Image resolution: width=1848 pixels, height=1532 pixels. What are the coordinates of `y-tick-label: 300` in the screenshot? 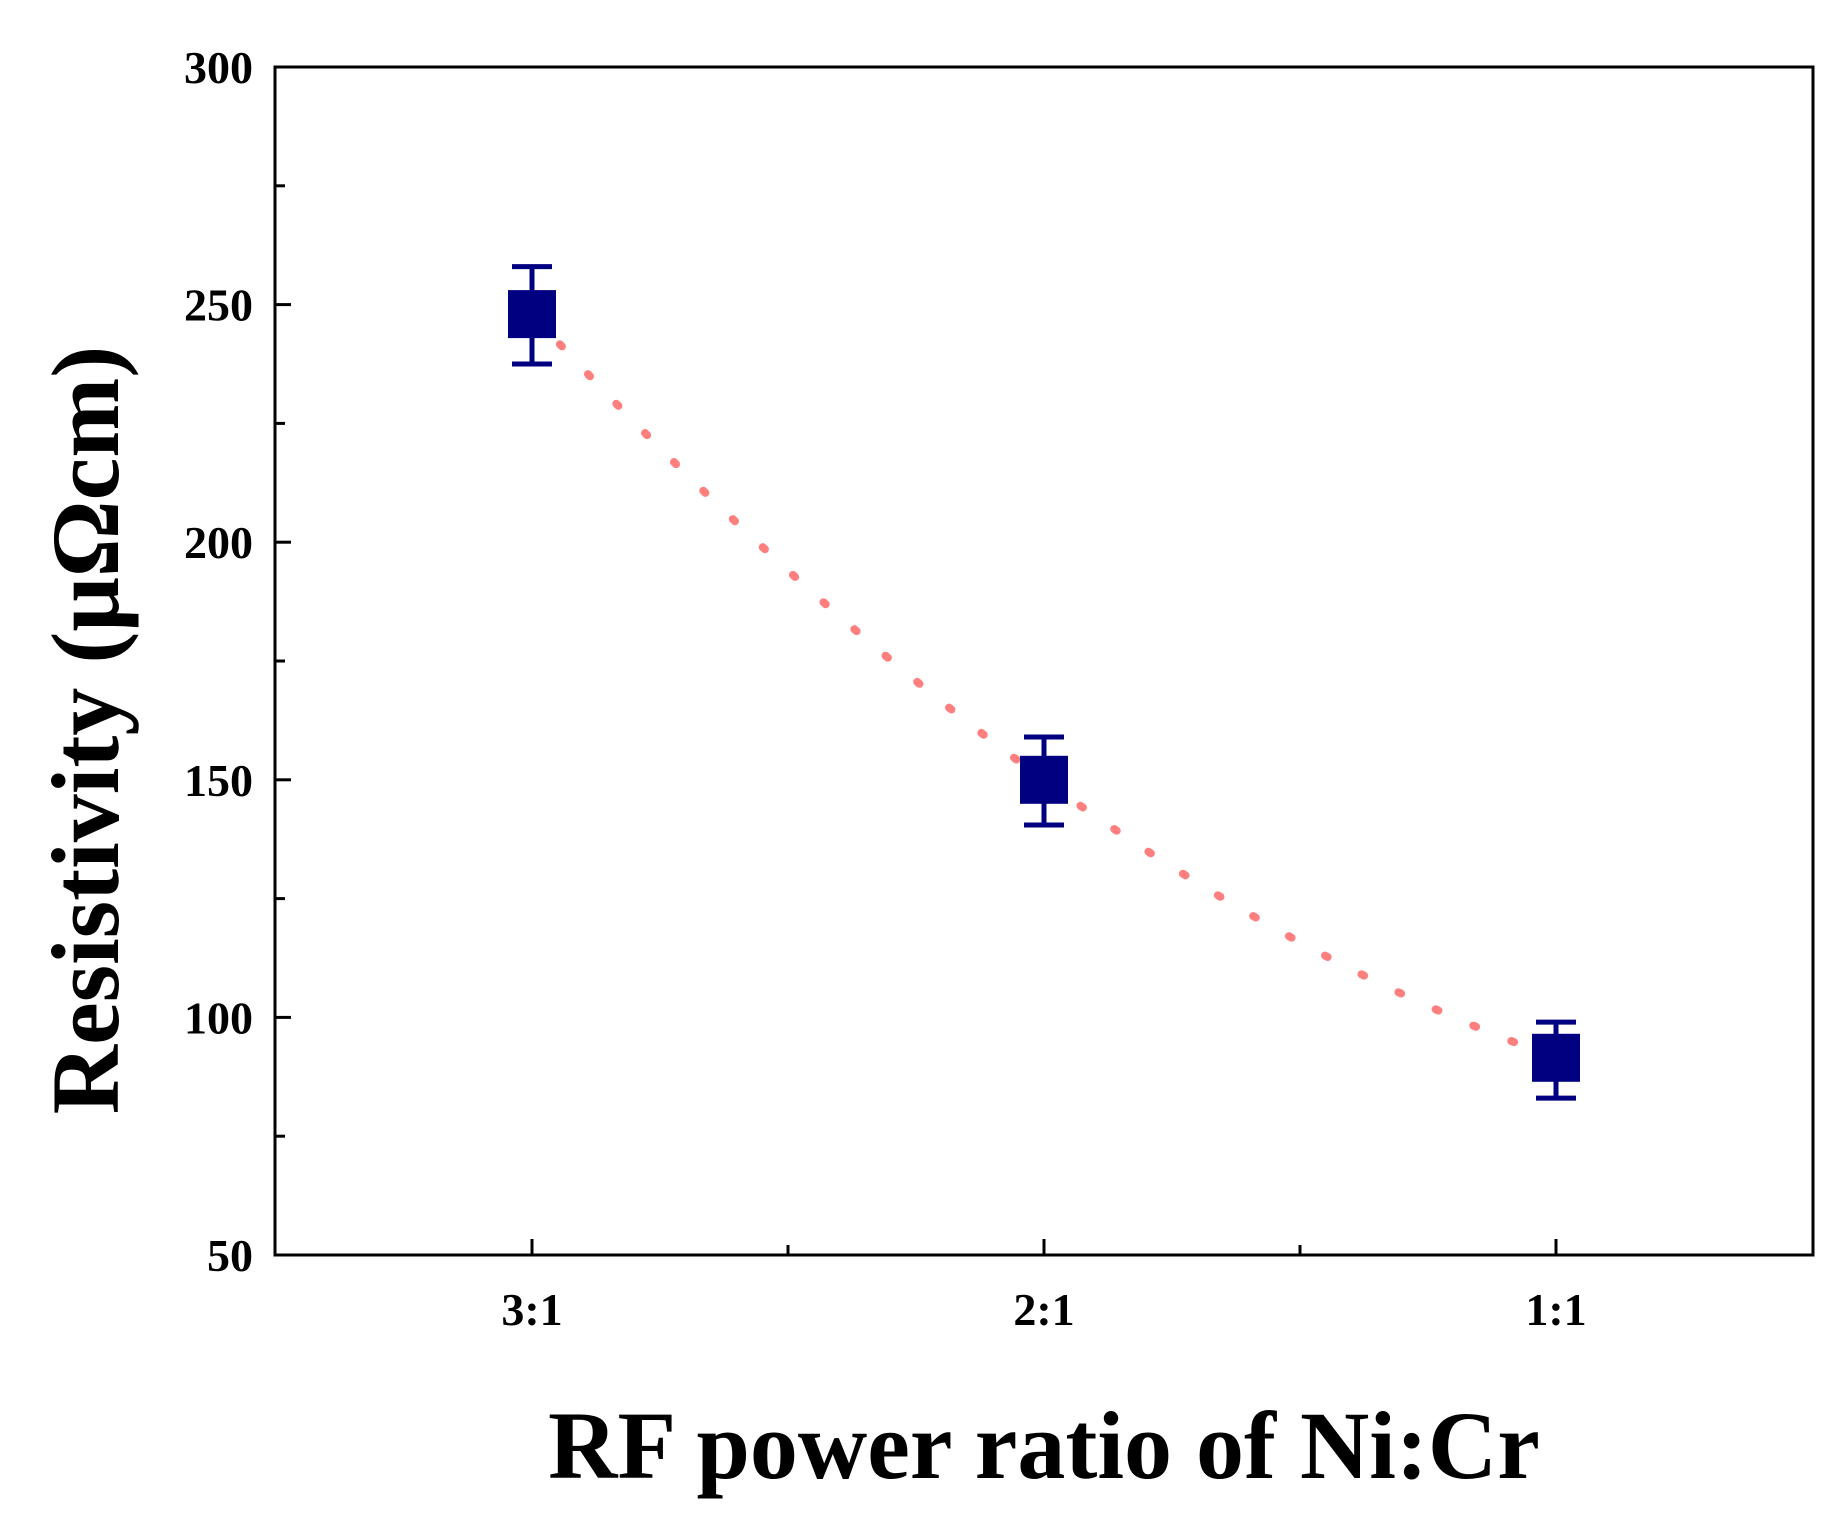 It's located at (218, 67).